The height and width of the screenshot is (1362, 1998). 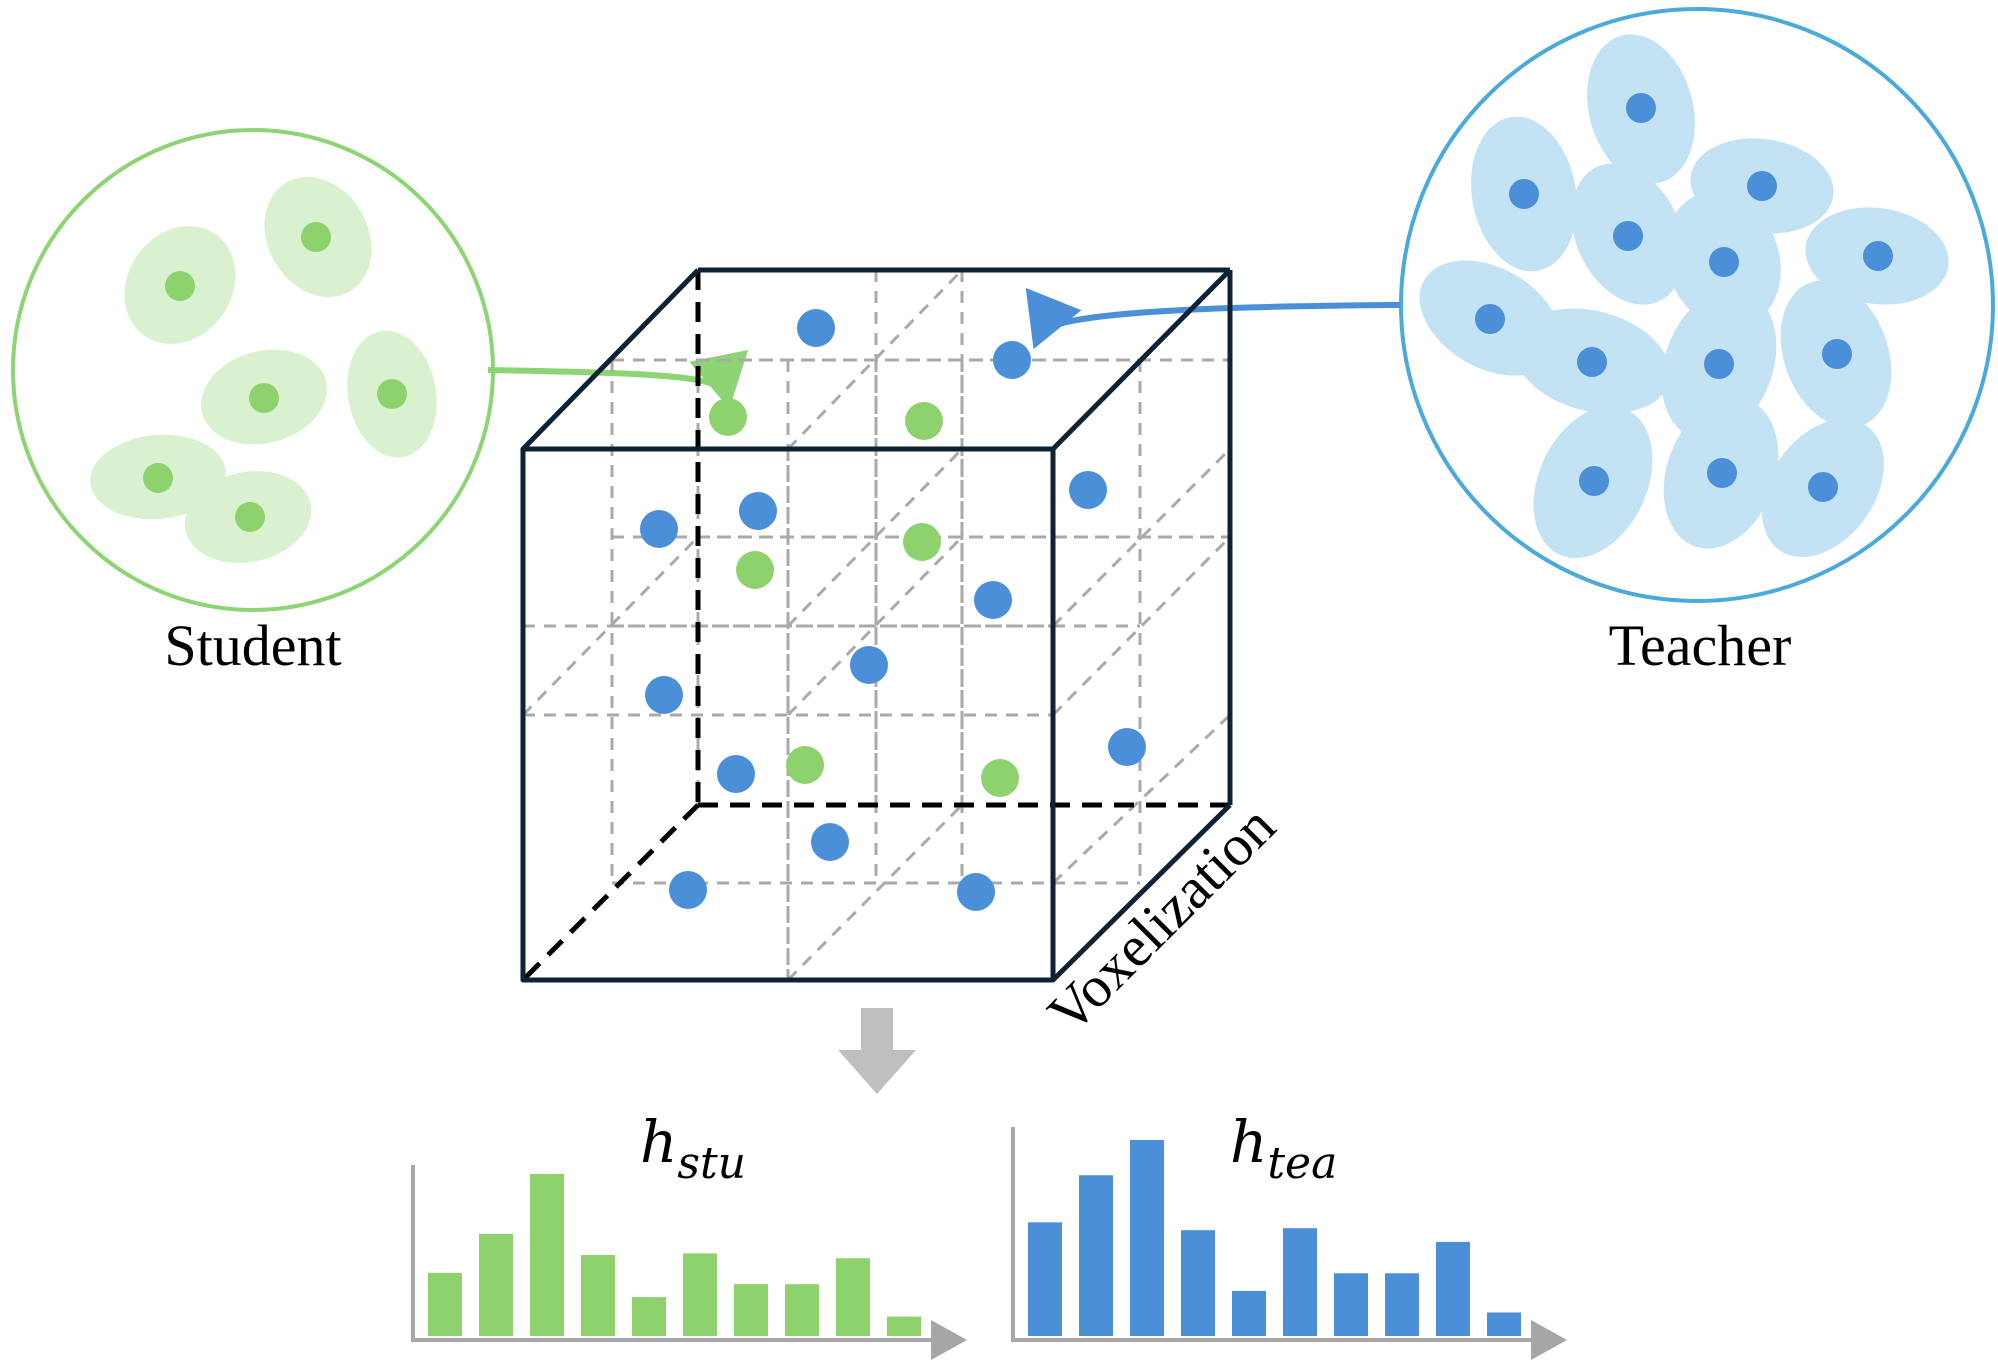 I want to click on teacher-cells, so click(x=1684, y=296).